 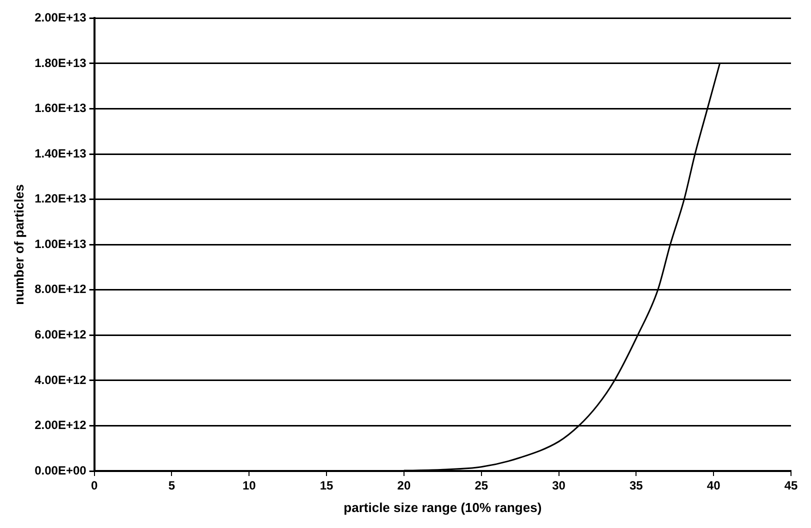 What do you see at coordinates (791, 485) in the screenshot?
I see `x-tick-label: 45` at bounding box center [791, 485].